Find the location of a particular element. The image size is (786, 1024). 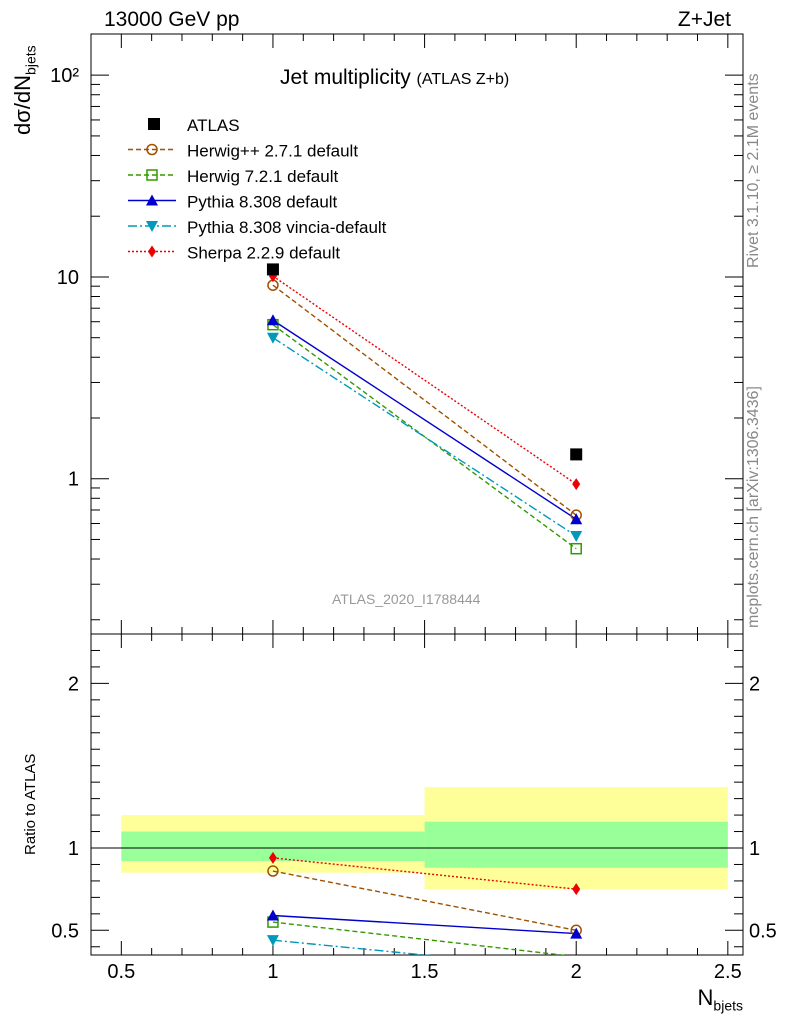

series-4-ratio-line is located at coordinates (424, 873).